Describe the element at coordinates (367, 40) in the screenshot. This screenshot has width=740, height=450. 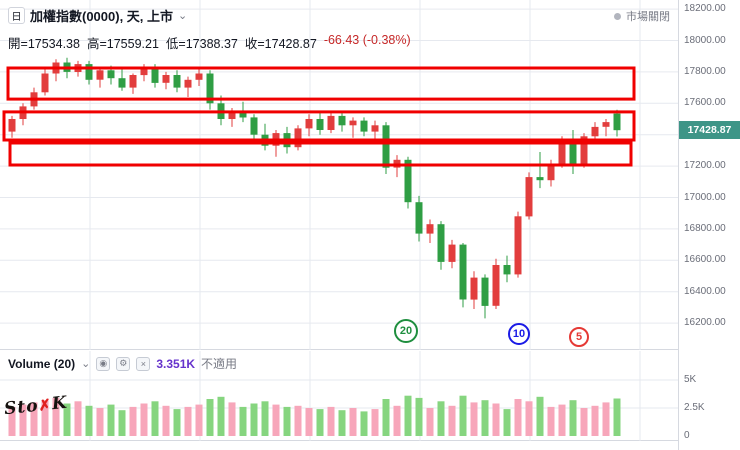
I see `change-value: -66.43 (-0.38%)` at that location.